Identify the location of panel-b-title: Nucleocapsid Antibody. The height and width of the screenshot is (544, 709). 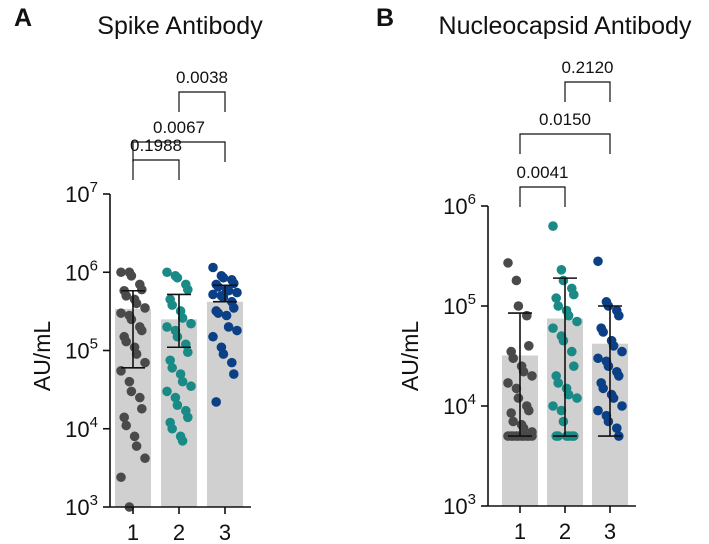
(565, 26).